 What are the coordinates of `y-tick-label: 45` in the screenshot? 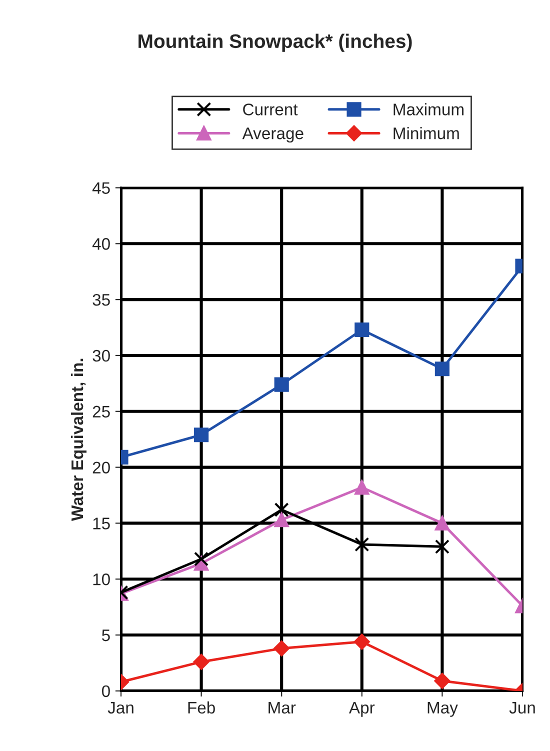 It's located at (101, 188).